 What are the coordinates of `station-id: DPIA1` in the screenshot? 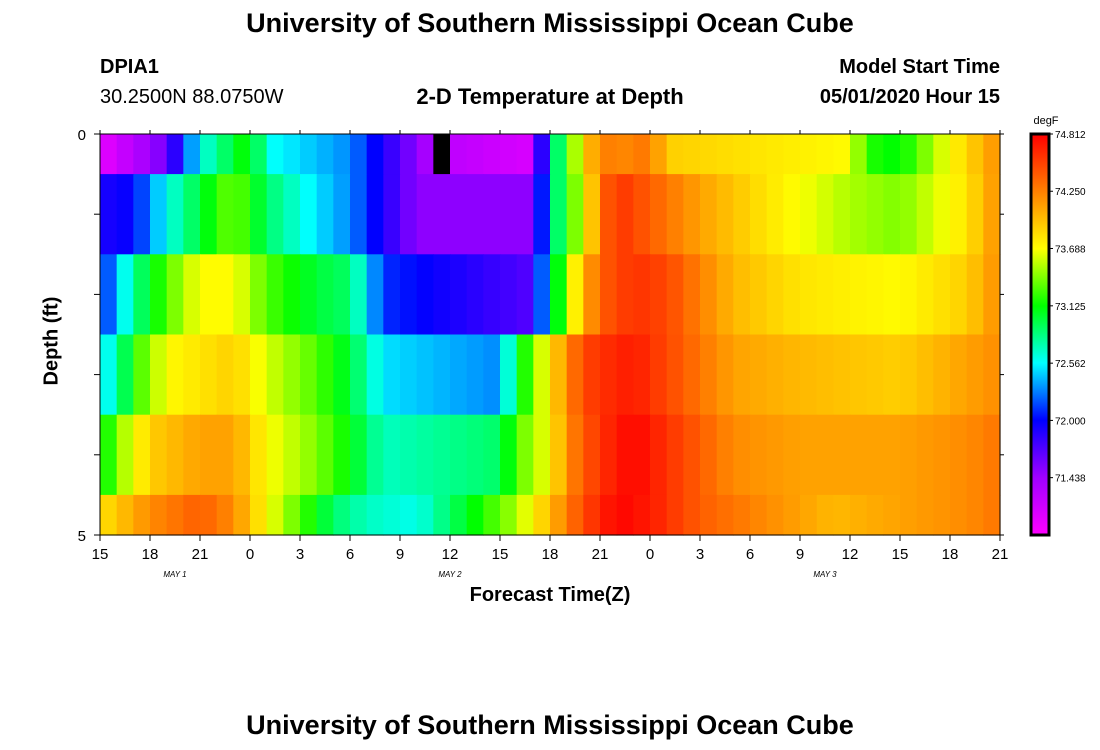 It's located at (129, 67).